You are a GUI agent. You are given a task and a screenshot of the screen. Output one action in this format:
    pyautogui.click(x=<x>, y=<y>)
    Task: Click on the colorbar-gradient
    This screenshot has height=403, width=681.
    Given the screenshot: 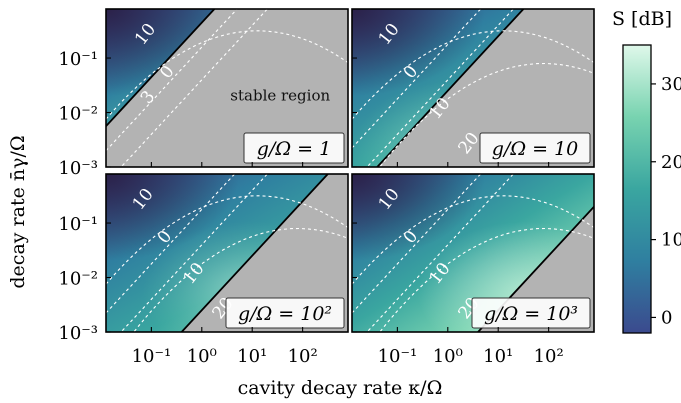 What is the action you would take?
    pyautogui.click(x=637, y=189)
    